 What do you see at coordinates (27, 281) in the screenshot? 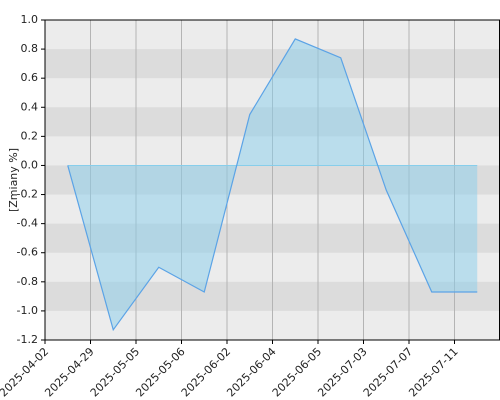
I see `y-tick-label: -0.8` at bounding box center [27, 281].